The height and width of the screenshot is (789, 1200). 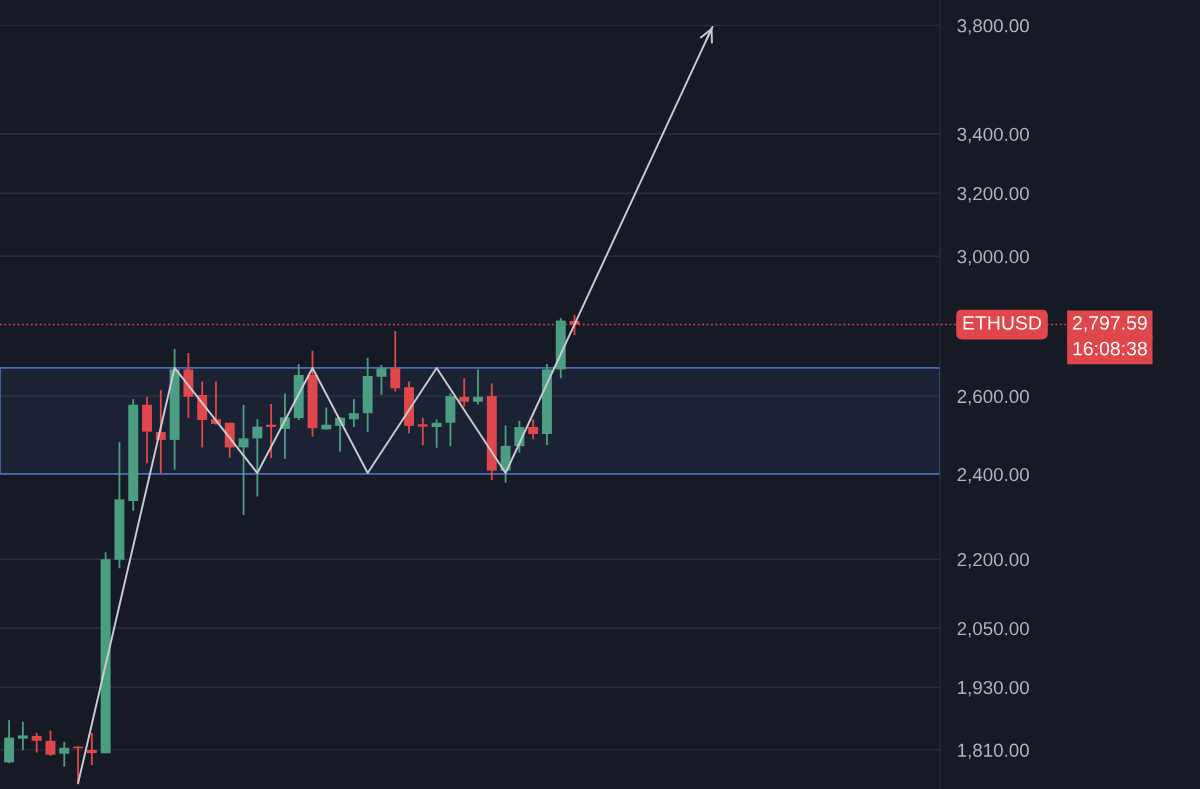 I want to click on ref-line-label: 2,797.59, so click(x=1109, y=324).